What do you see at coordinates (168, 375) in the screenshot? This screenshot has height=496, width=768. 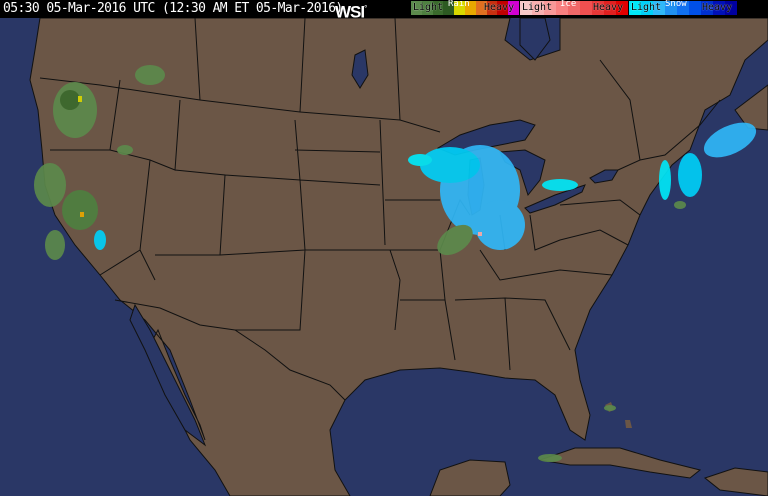 I see `gulf-of-california` at bounding box center [168, 375].